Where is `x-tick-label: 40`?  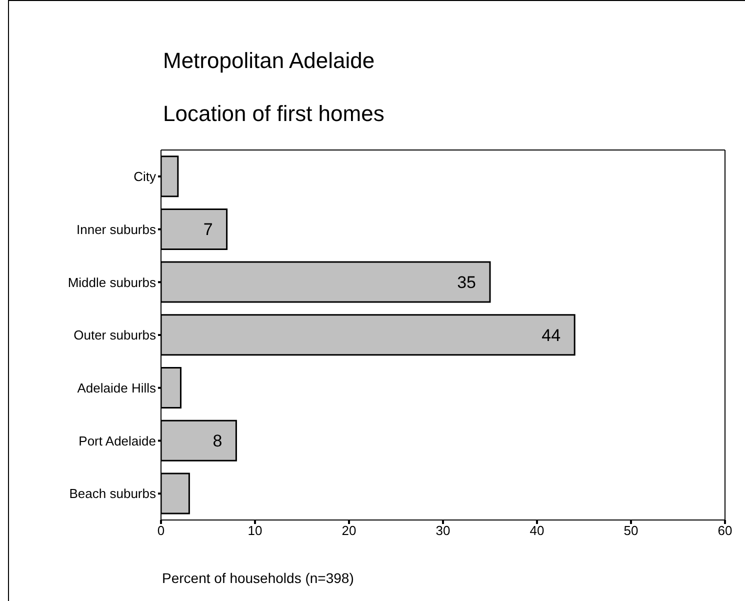
x-tick-label: 40 is located at coordinates (537, 530).